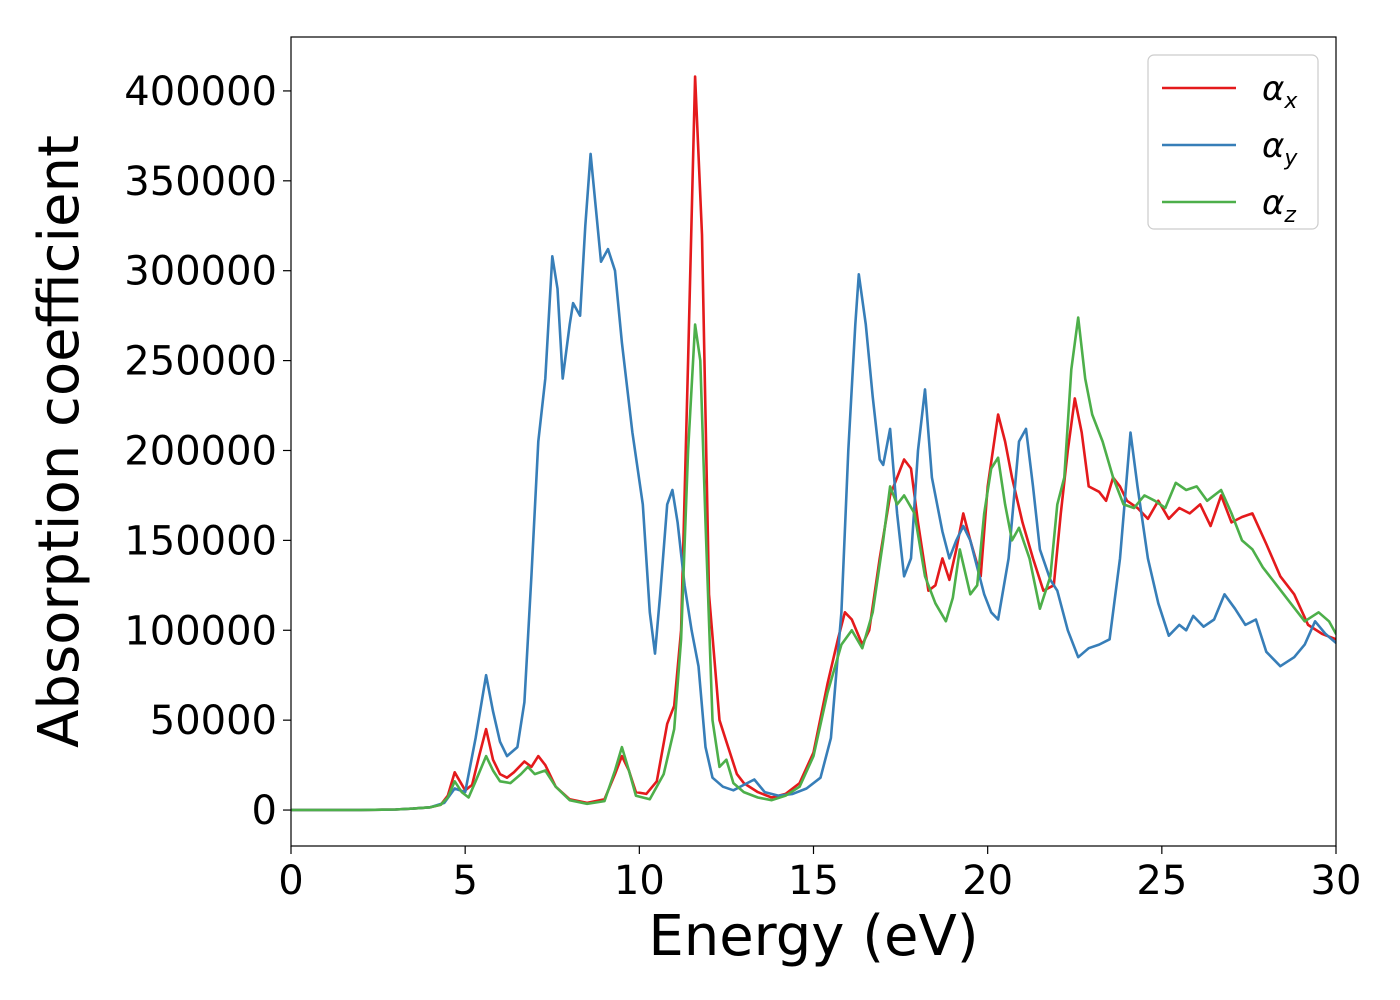 The image size is (1400, 1000). What do you see at coordinates (200, 541) in the screenshot?
I see `y-tick-label: 150000` at bounding box center [200, 541].